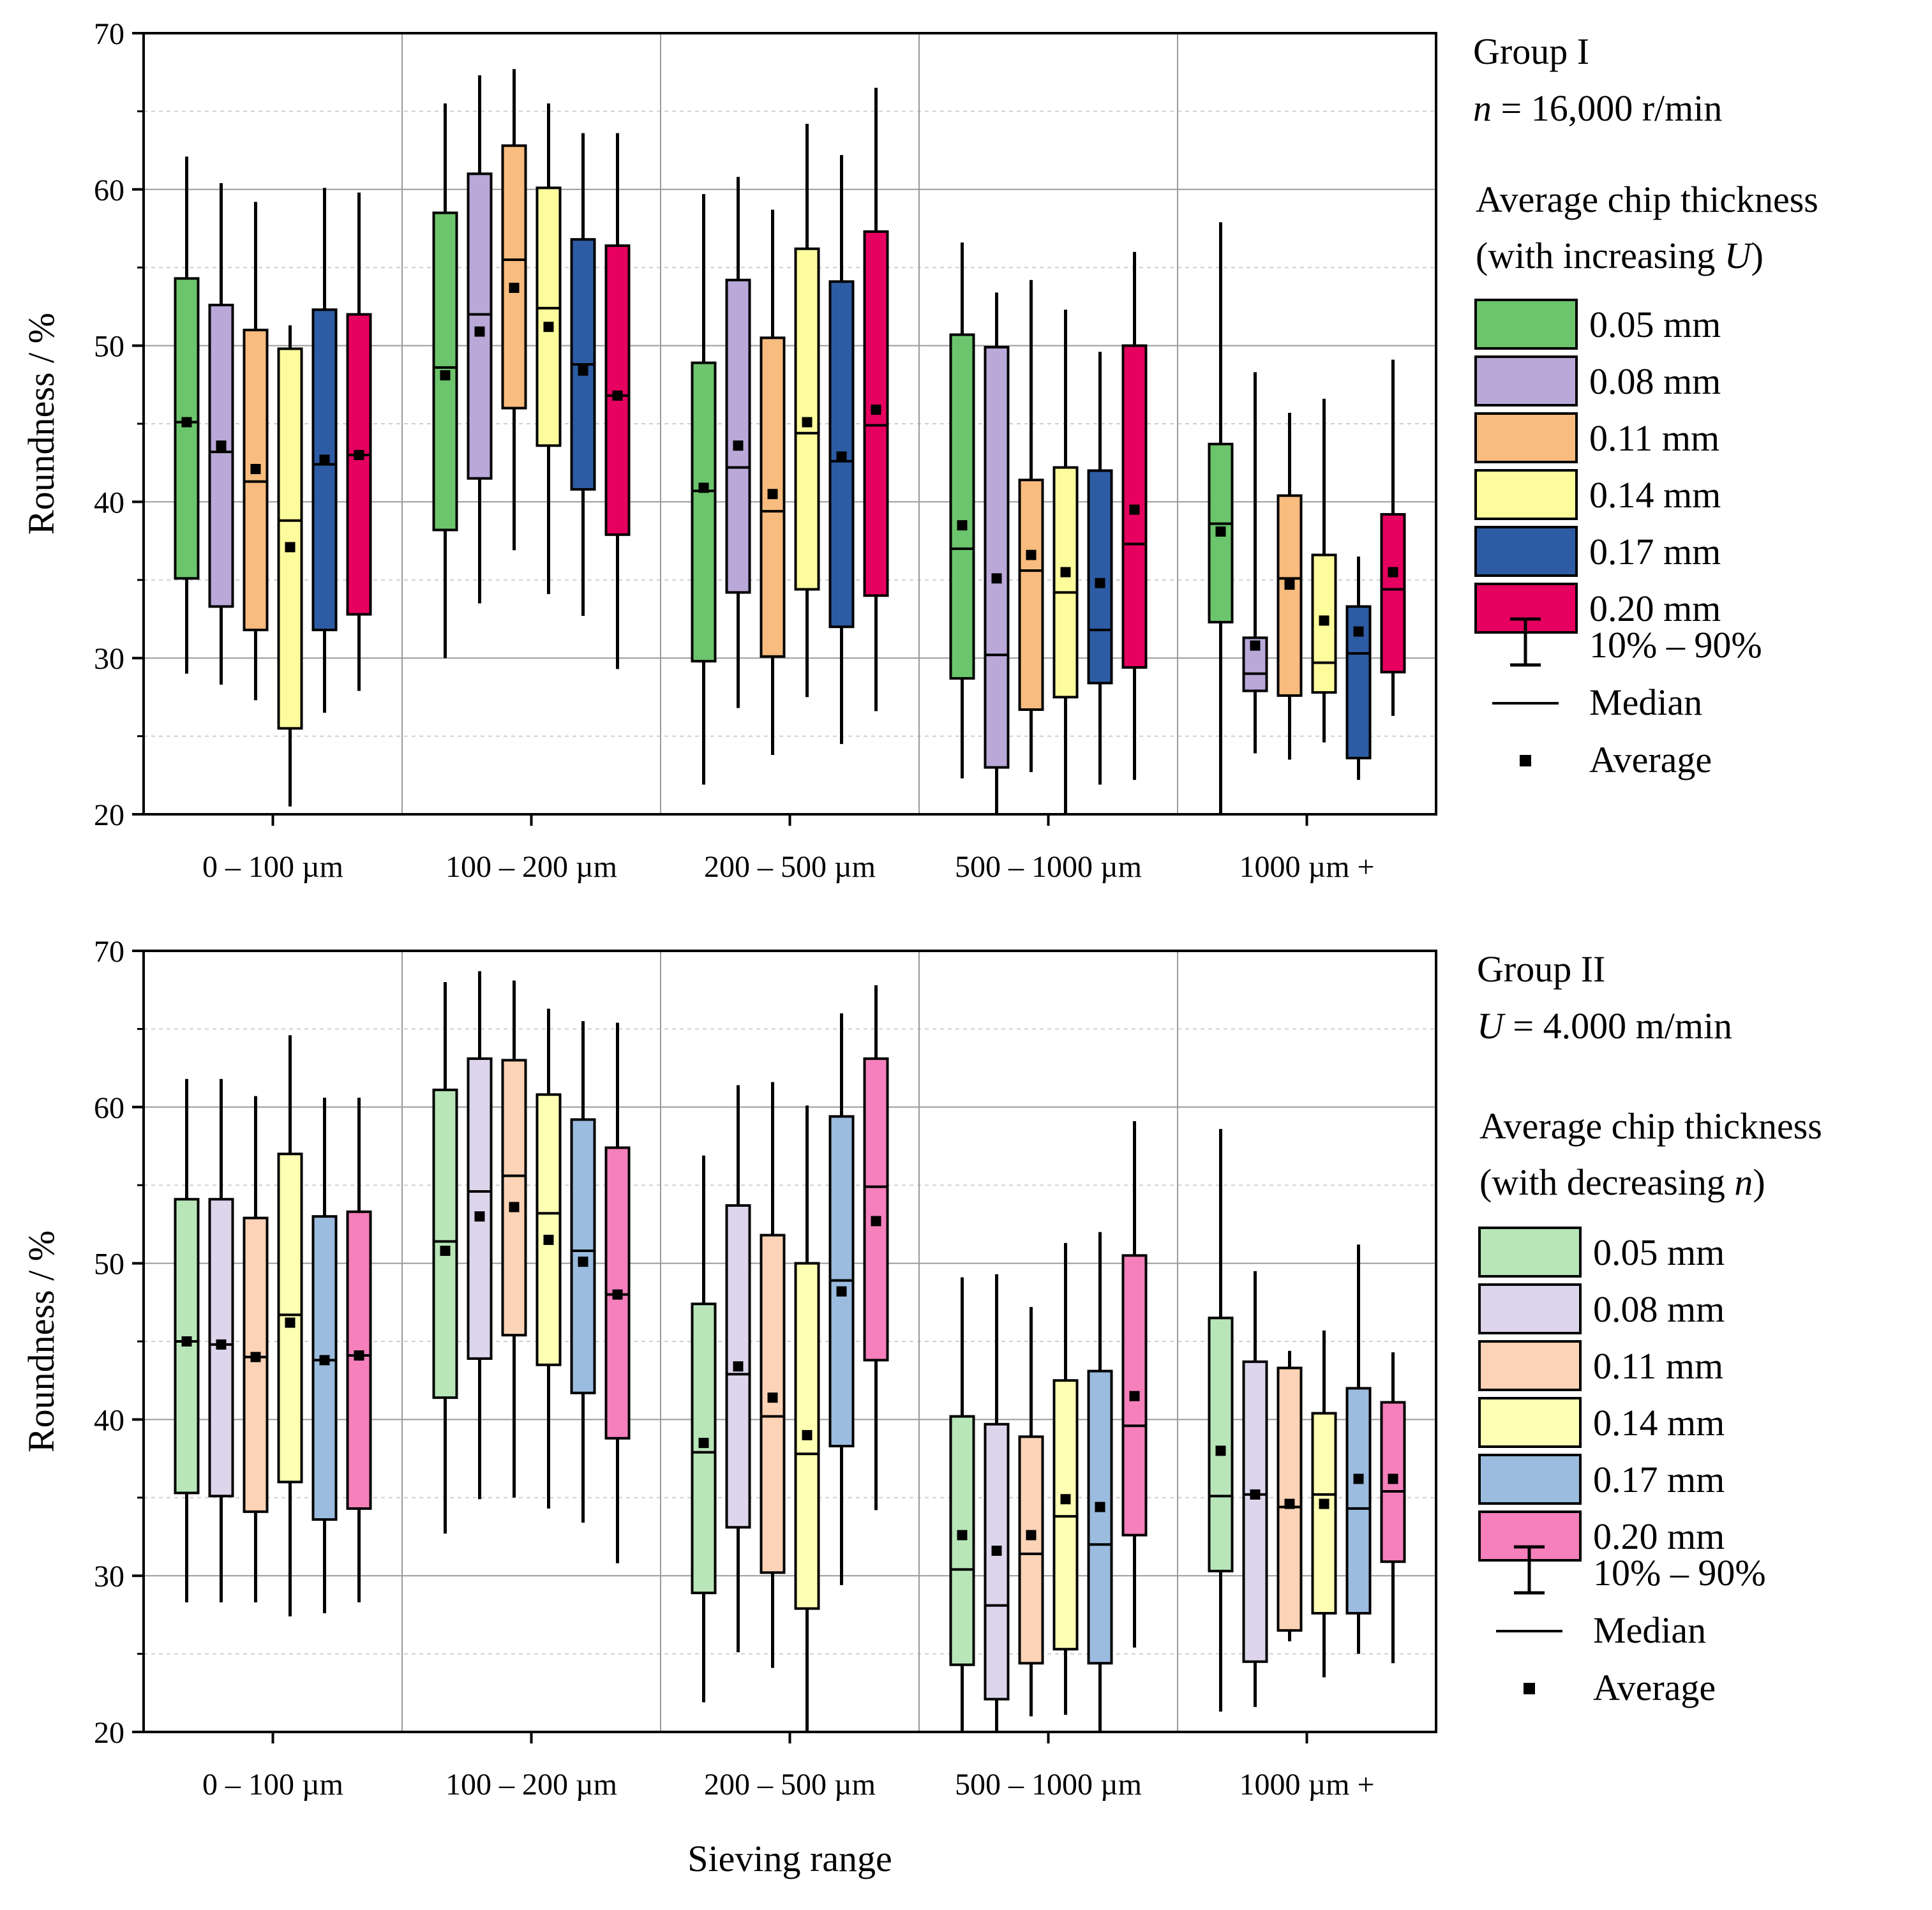 The height and width of the screenshot is (1910, 1932). Describe the element at coordinates (807, 410) in the screenshot. I see `box-0.14mm-cat2` at that location.